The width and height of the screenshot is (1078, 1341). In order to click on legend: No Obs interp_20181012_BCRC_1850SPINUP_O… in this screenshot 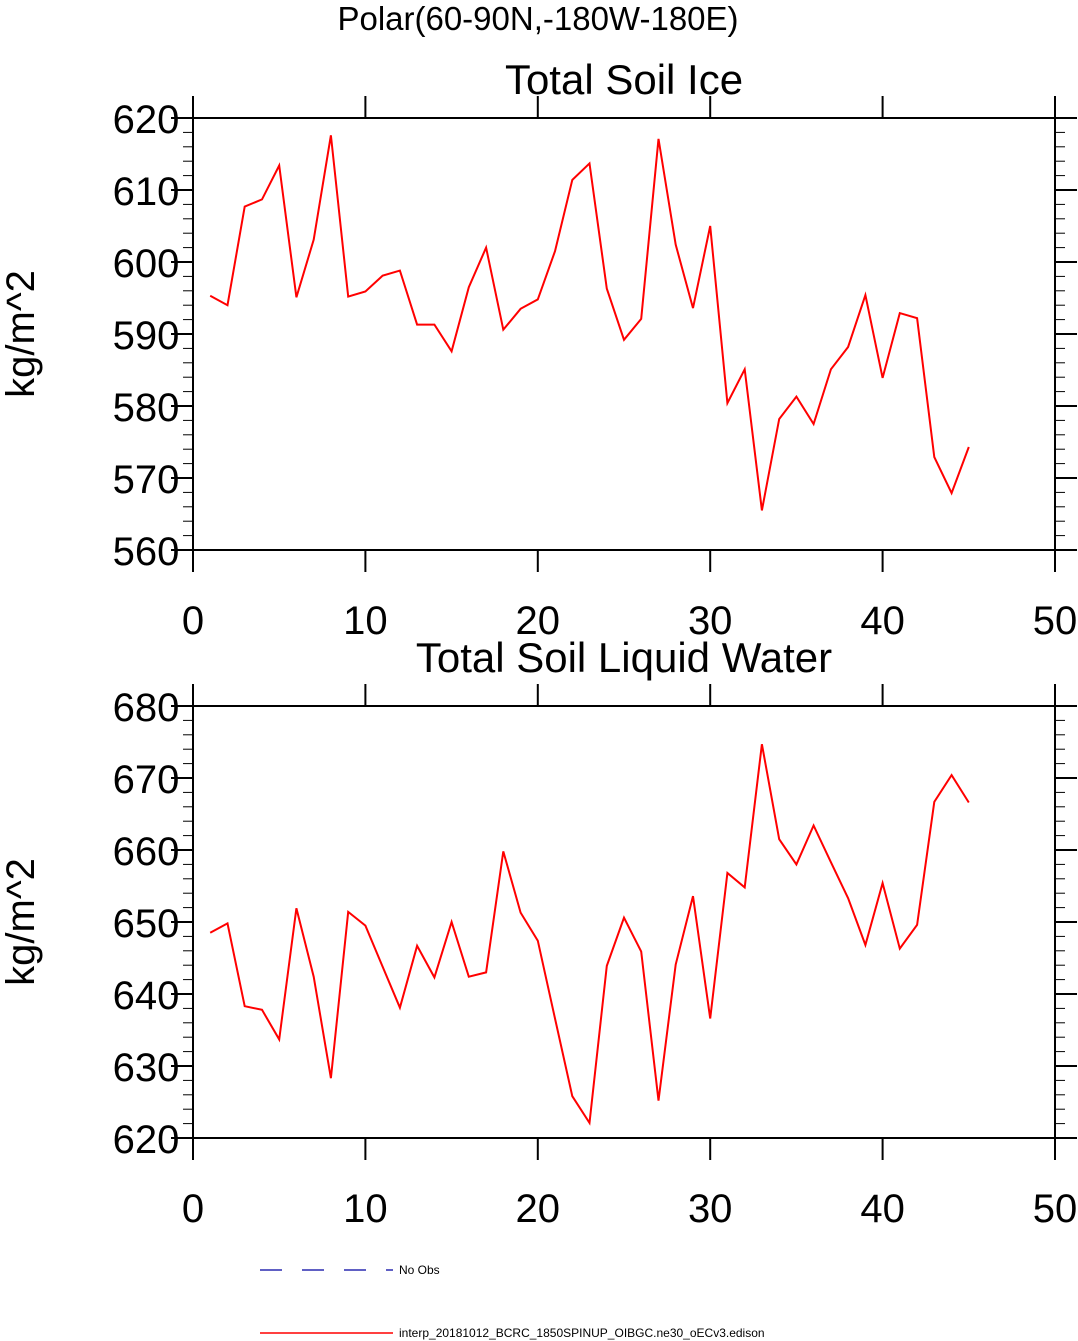, I will do `click(512, 1301)`.